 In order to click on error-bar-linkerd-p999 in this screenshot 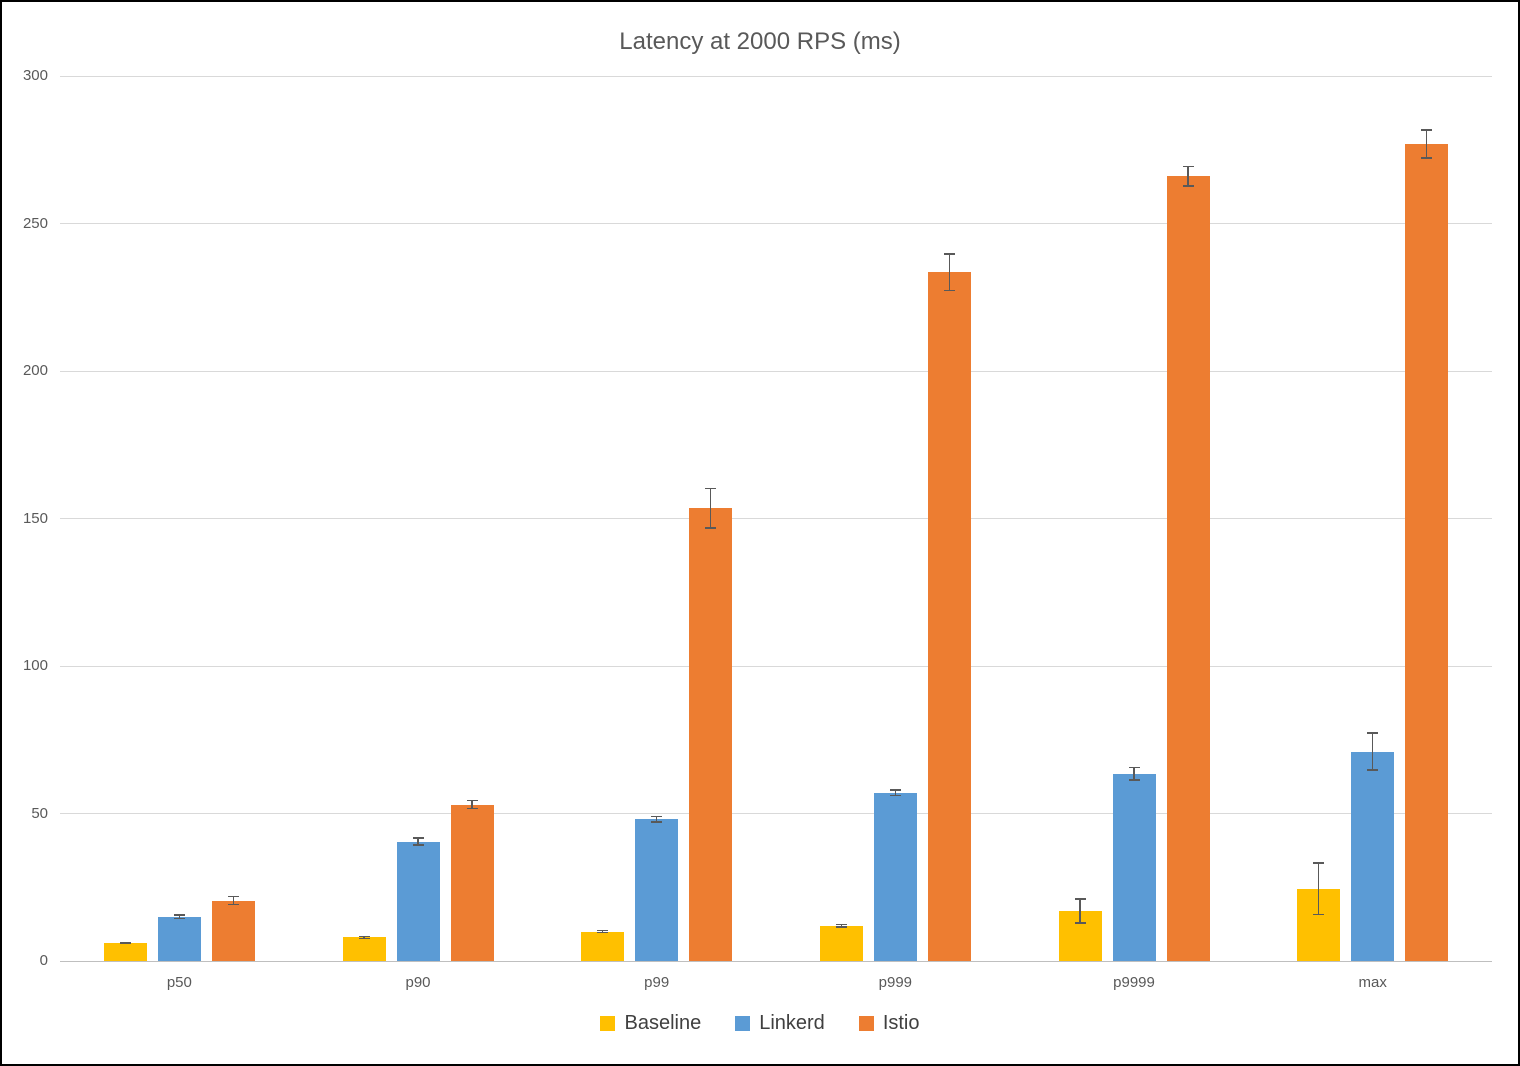, I will do `click(895, 793)`.